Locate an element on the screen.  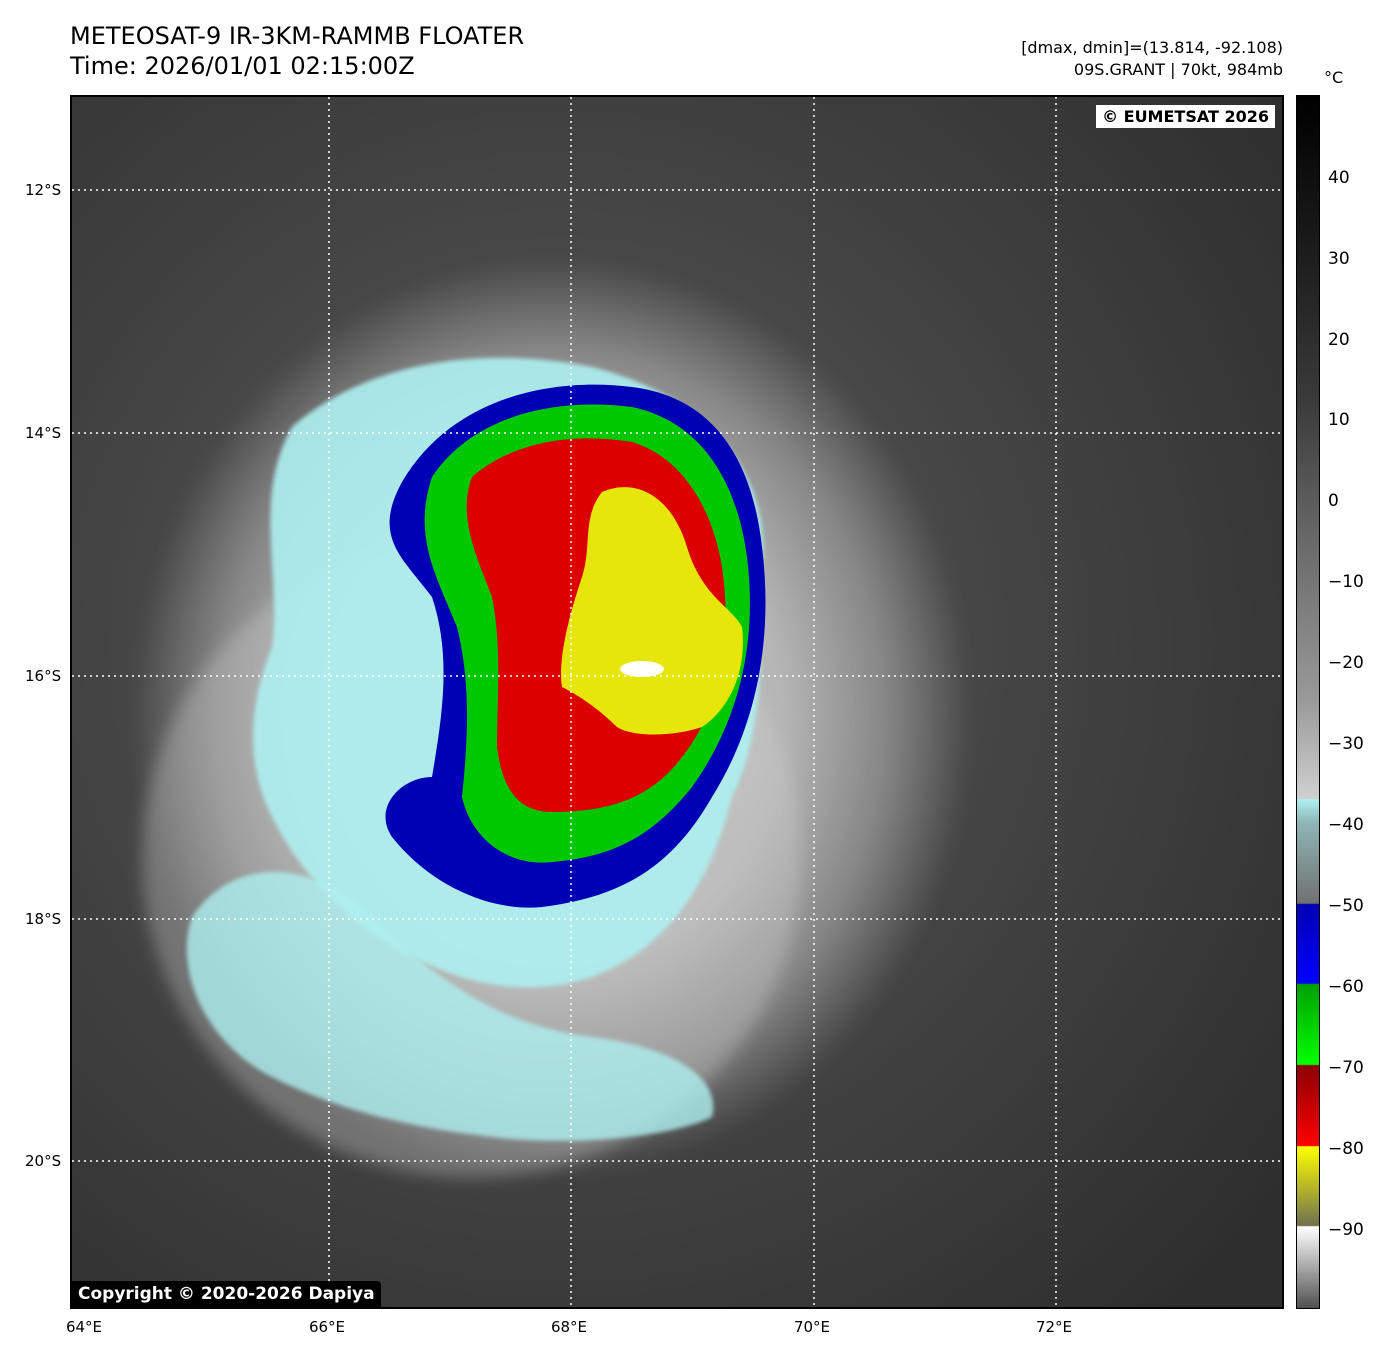
colorbar-tick: 40 is located at coordinates (1339, 178).